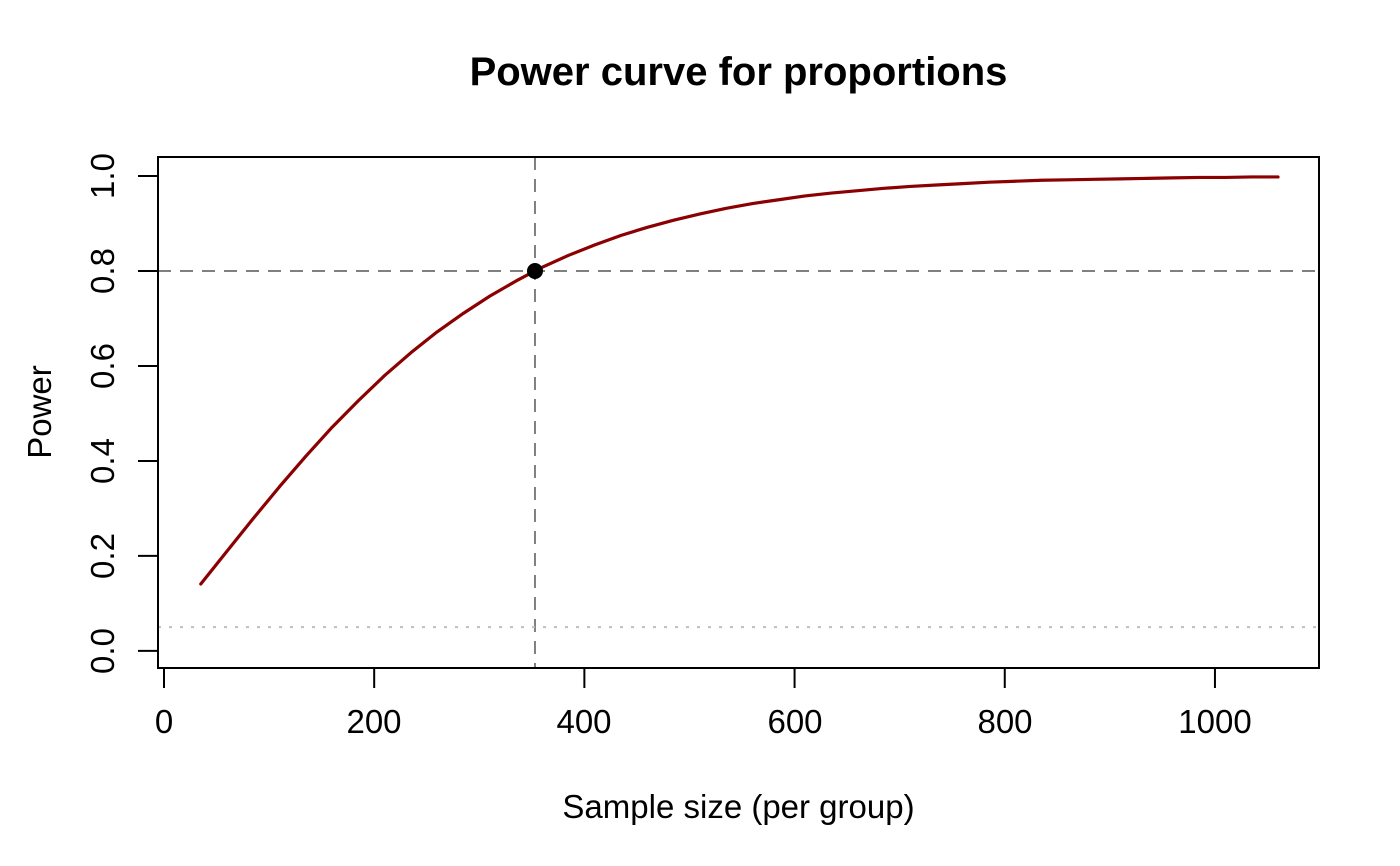 This screenshot has height=866, width=1400. Describe the element at coordinates (39, 412) in the screenshot. I see `y-axis-label: Power` at that location.